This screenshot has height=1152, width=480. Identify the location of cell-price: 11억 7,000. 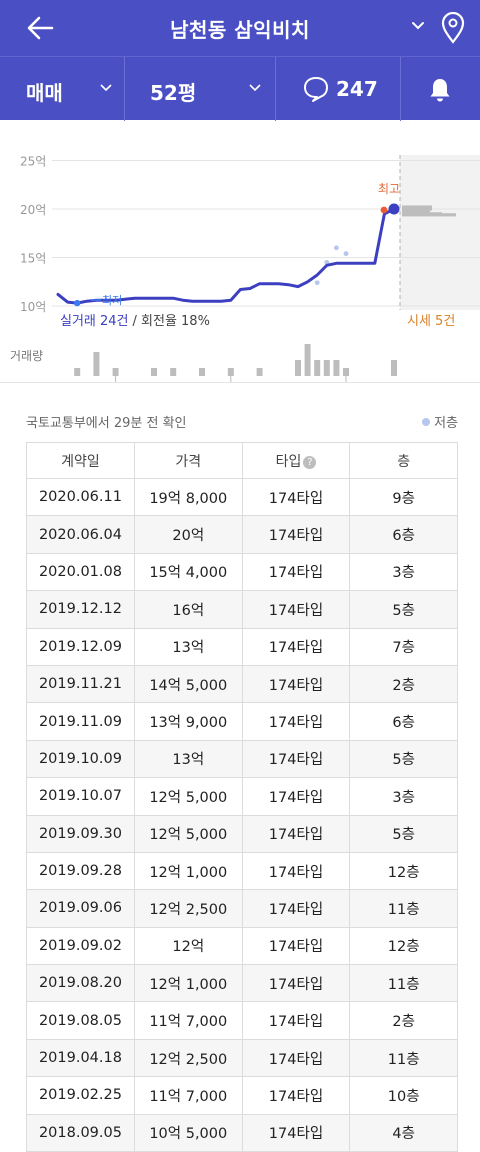
(188, 1095).